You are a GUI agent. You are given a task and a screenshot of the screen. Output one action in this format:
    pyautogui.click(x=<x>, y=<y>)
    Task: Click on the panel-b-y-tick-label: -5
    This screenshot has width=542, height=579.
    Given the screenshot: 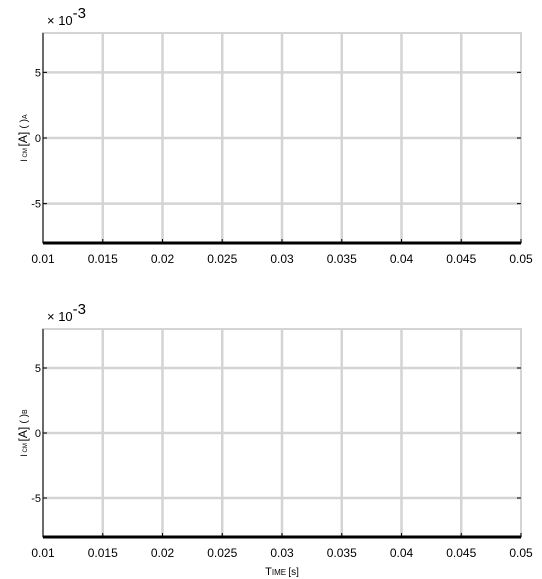 What is the action you would take?
    pyautogui.click(x=36, y=499)
    